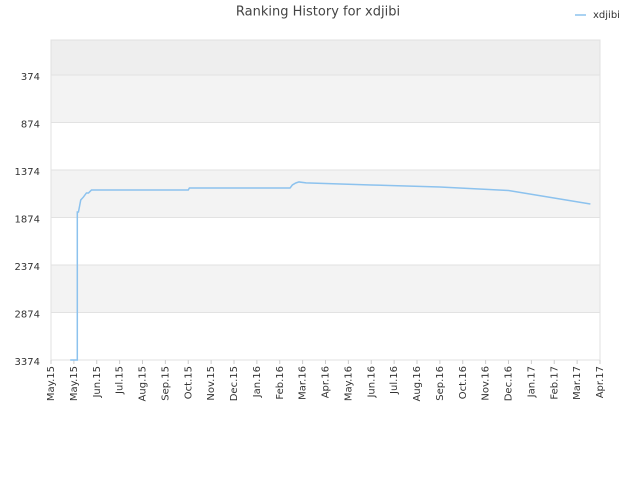 The width and height of the screenshot is (640, 484). What do you see at coordinates (27, 362) in the screenshot?
I see `y-tick-label: 3374` at bounding box center [27, 362].